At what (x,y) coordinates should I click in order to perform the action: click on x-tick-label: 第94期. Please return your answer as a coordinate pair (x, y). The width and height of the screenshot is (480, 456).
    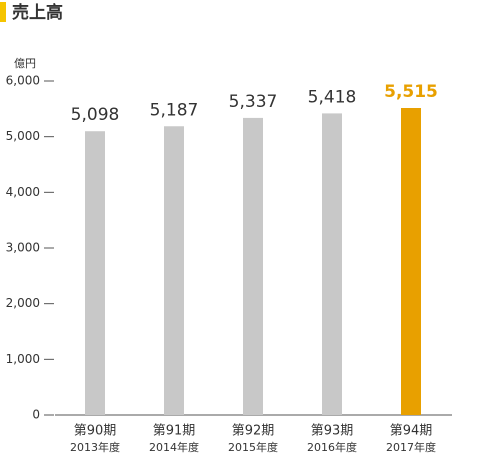
    Looking at the image, I should click on (411, 431).